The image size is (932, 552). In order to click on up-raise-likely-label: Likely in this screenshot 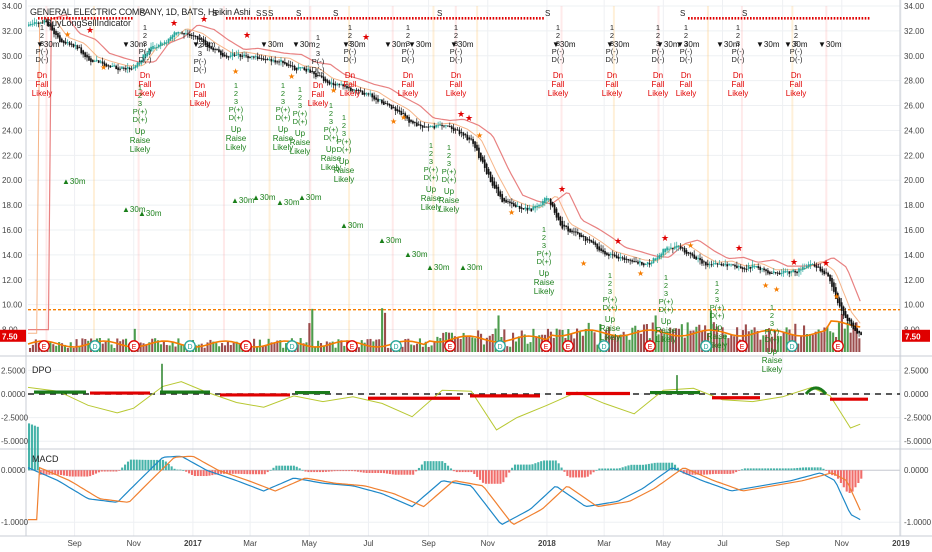, I will do `click(610, 337)`.